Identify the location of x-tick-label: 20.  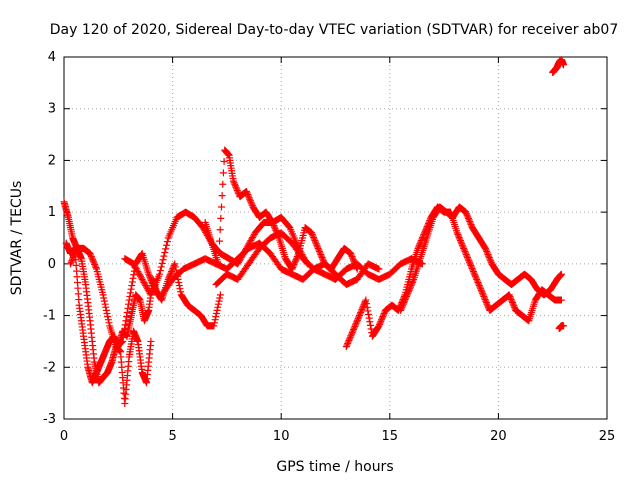
(498, 436).